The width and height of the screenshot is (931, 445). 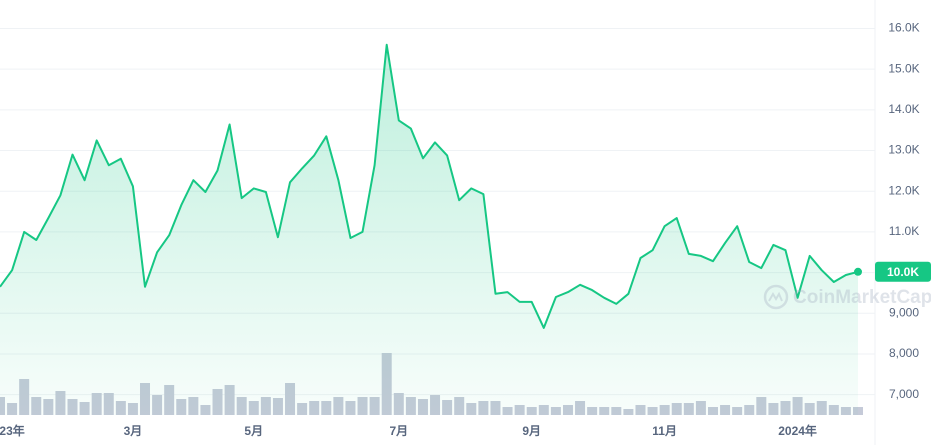 What do you see at coordinates (398, 431) in the screenshot?
I see `x-tick-label: 7月` at bounding box center [398, 431].